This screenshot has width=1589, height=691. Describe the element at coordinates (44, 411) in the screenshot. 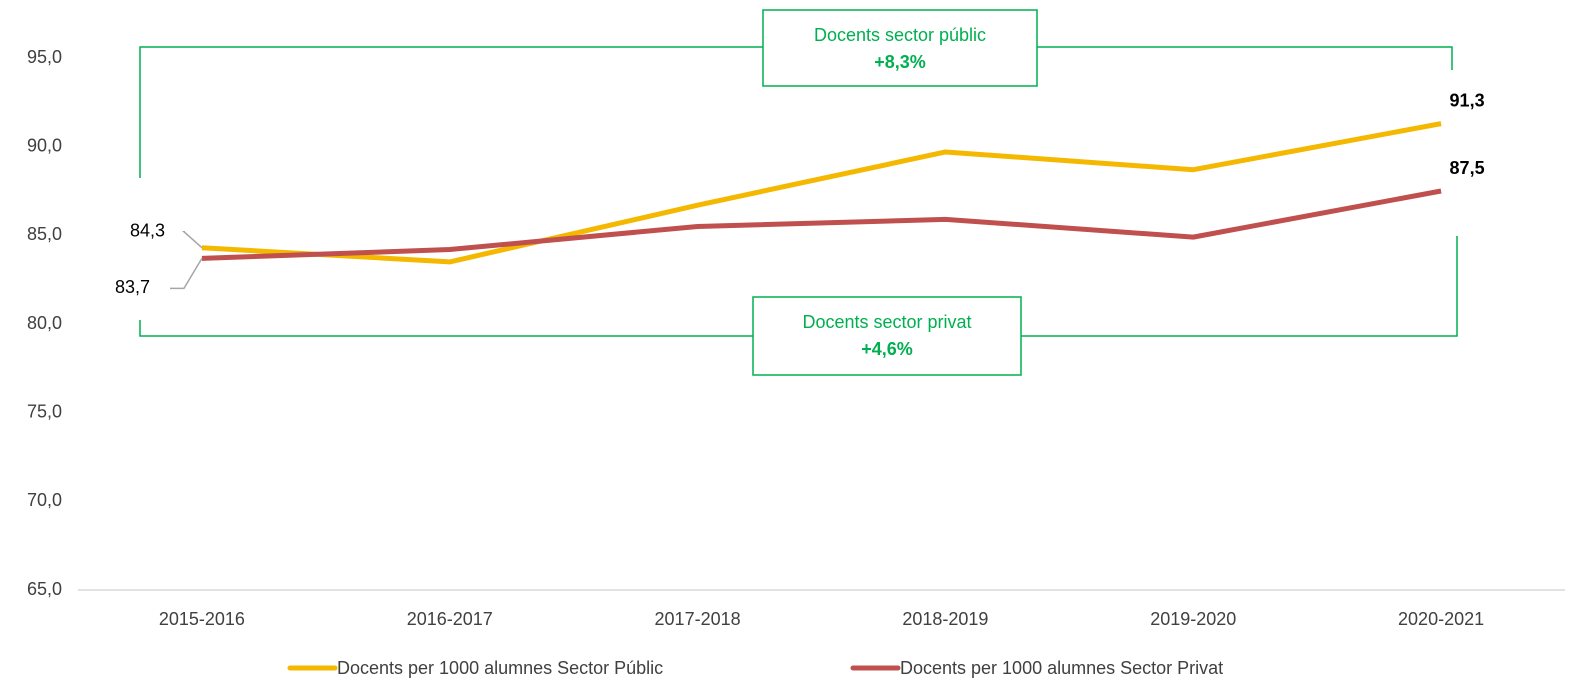

I see `y-tick-label: 75,0` at that location.